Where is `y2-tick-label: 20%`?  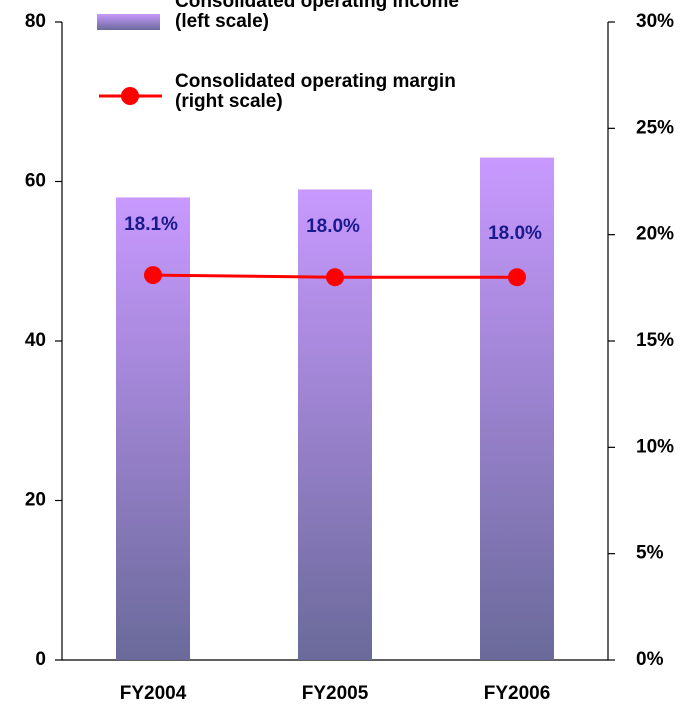 y2-tick-label: 20% is located at coordinates (655, 234).